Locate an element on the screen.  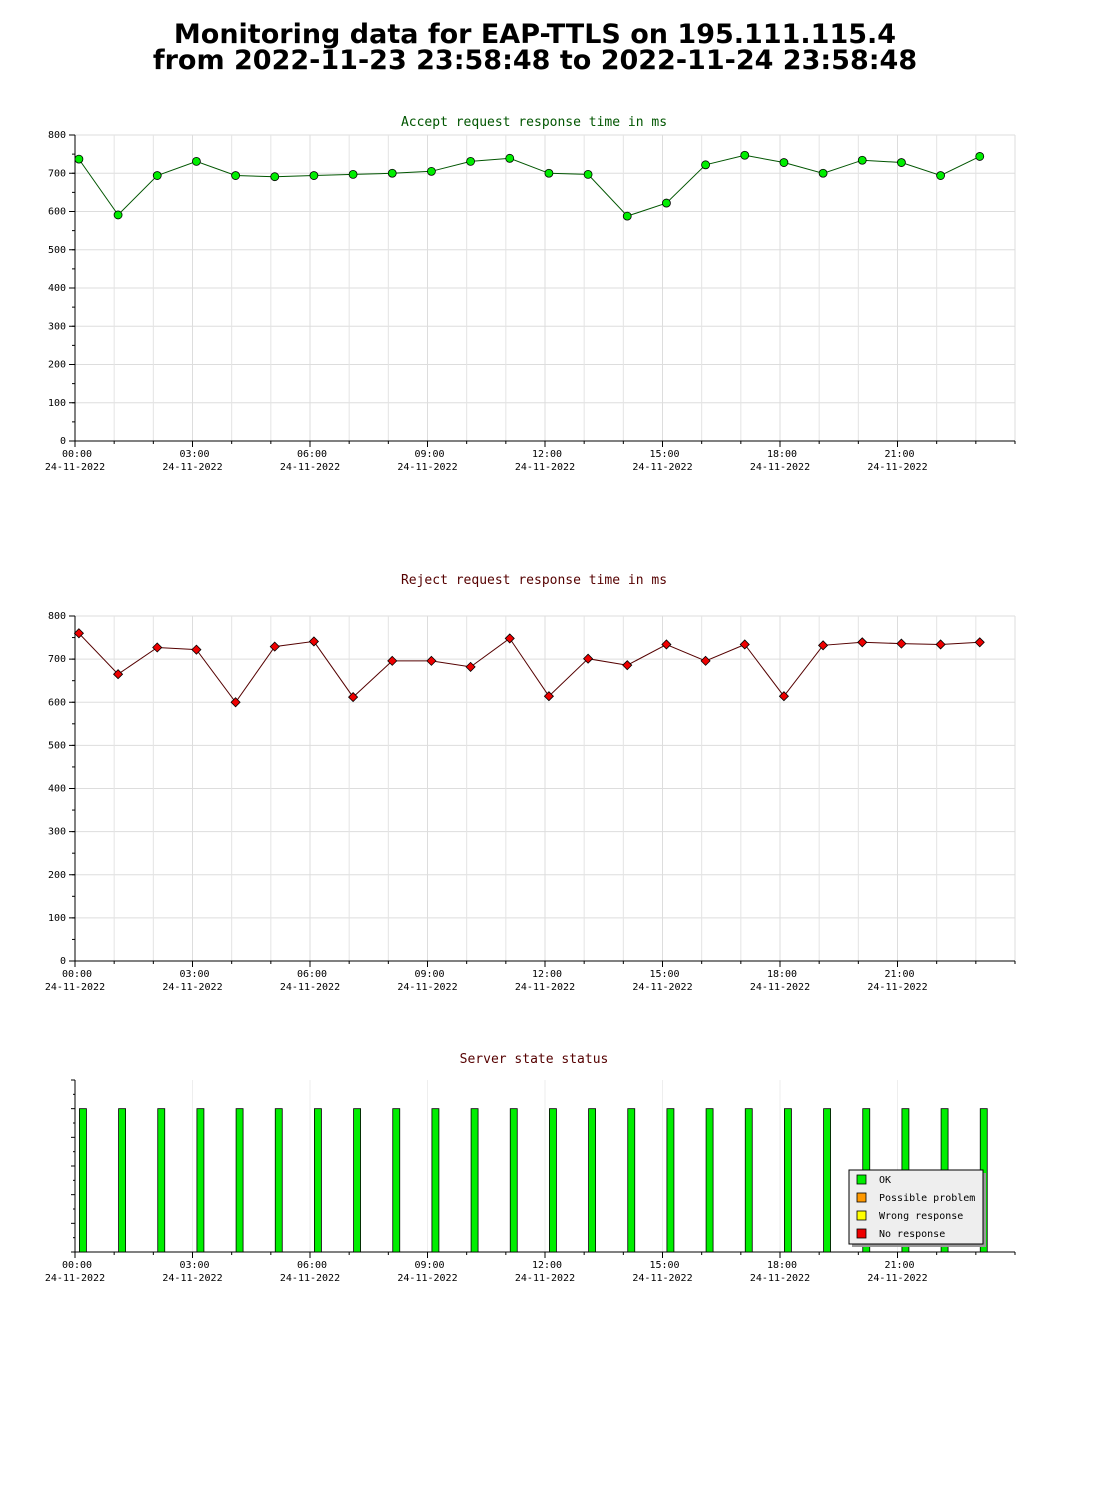
x-tick-label-time: 12:00 is located at coordinates (547, 974).